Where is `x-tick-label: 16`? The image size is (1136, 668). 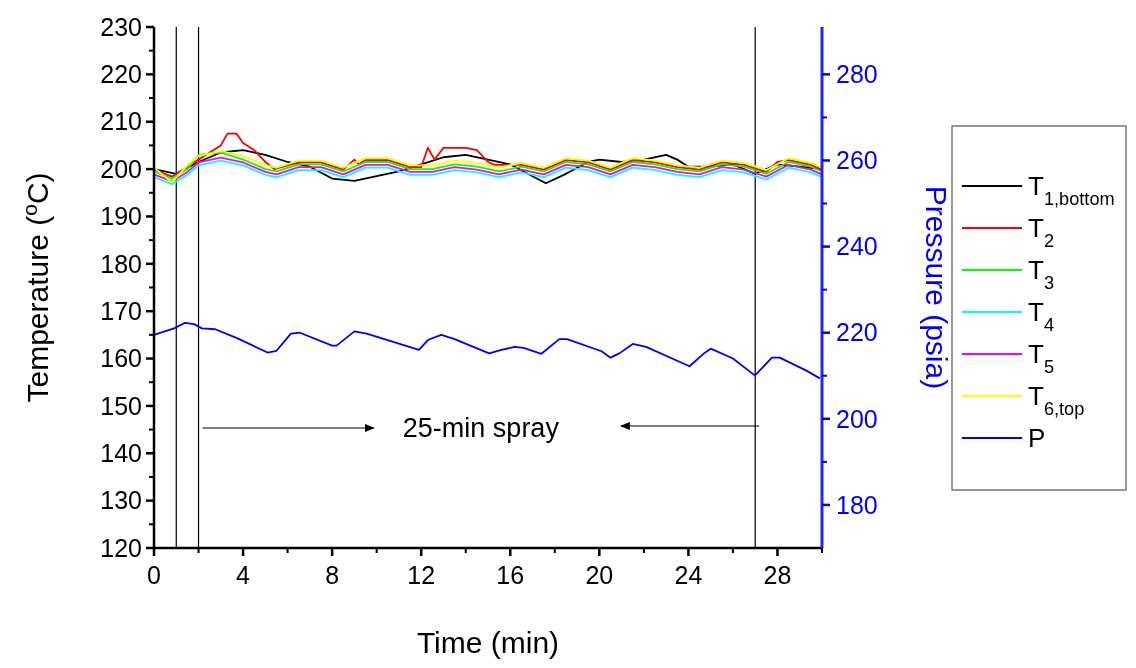 x-tick-label: 16 is located at coordinates (510, 575).